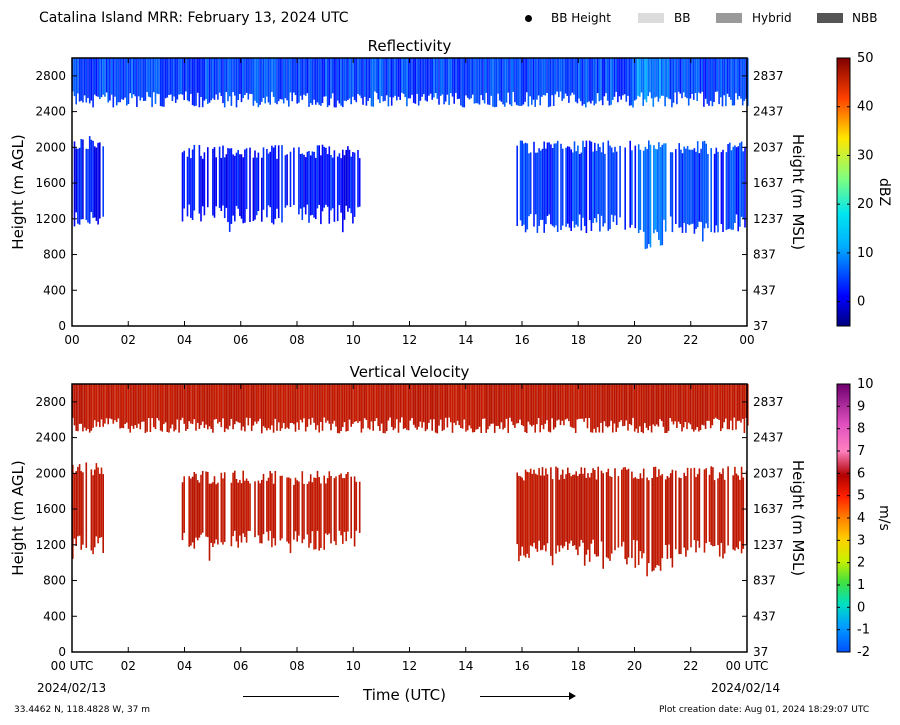  I want to click on y-axis-label-right: Height (m MSL), so click(798, 518).